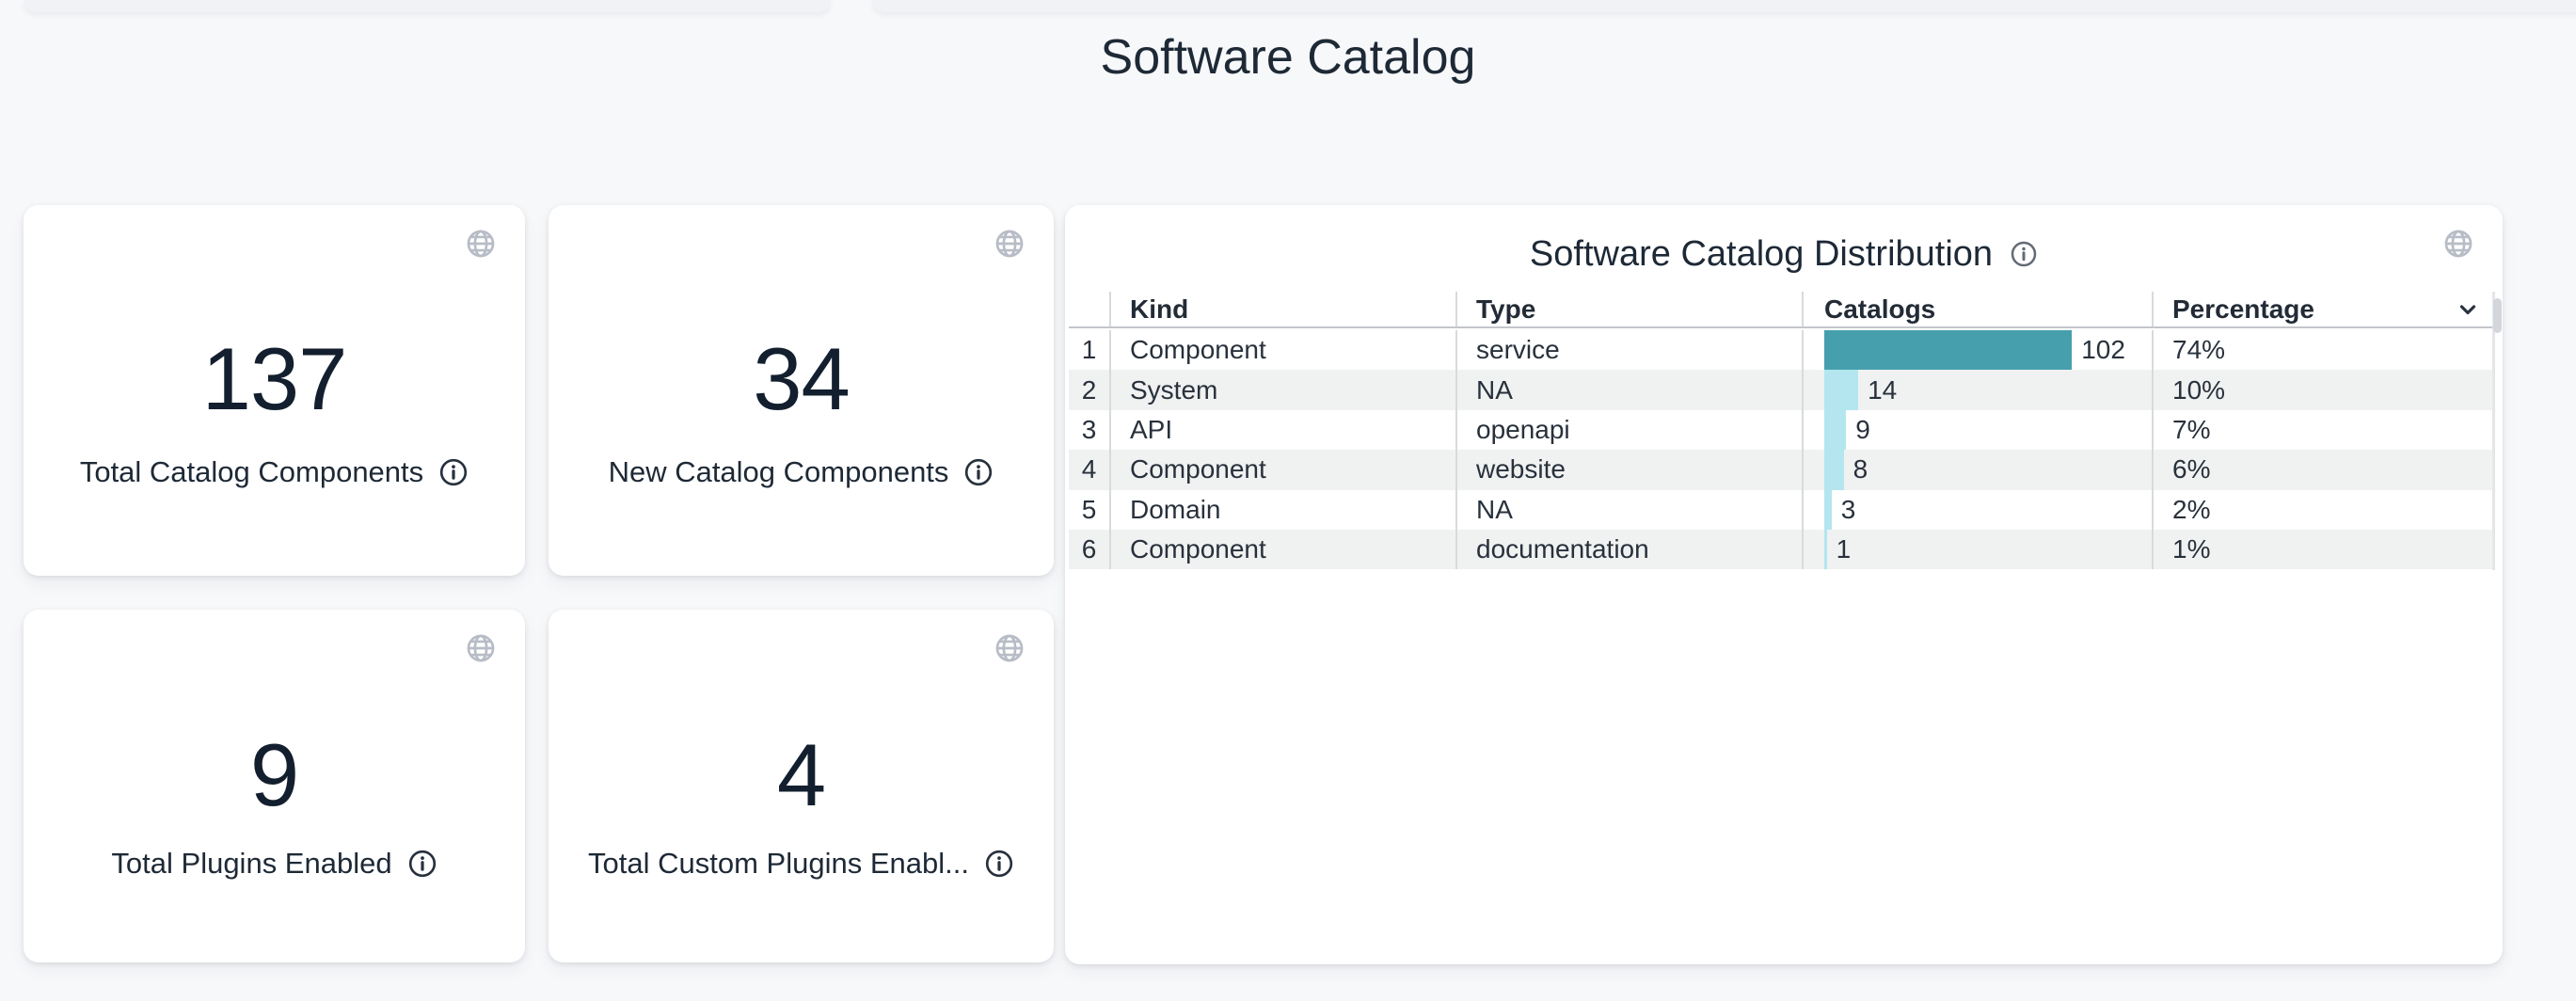 The image size is (2576, 1001). What do you see at coordinates (1175, 509) in the screenshot?
I see `cell-kind-text: Domain` at bounding box center [1175, 509].